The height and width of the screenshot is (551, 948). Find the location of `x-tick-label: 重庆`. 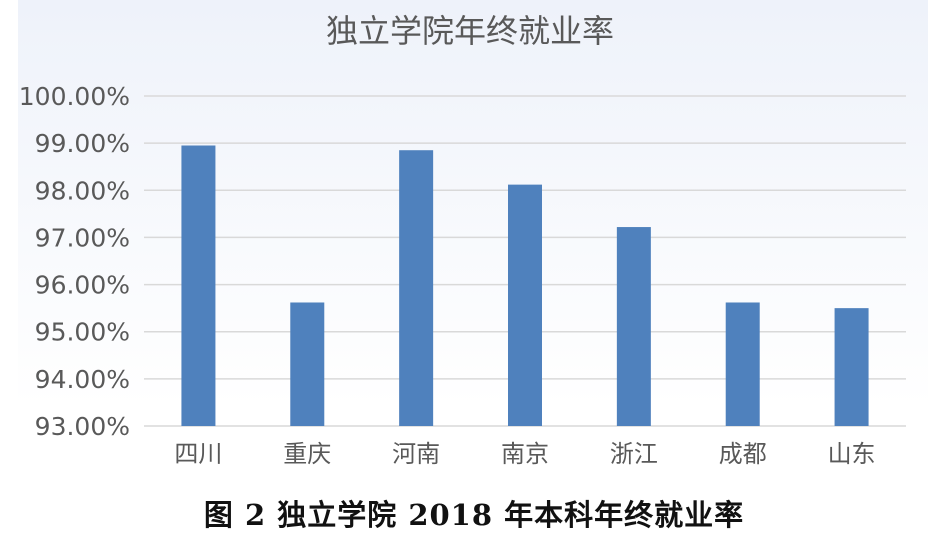

x-tick-label: 重庆 is located at coordinates (307, 454).